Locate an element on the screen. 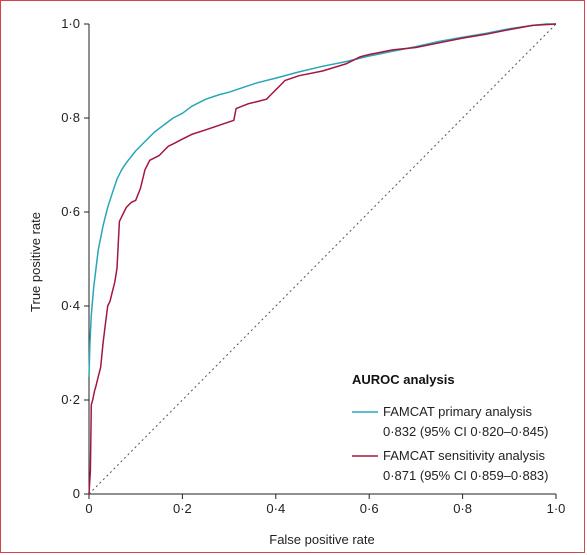 The width and height of the screenshot is (587, 555). legend-label-primary: FAMCAT primary analysis is located at coordinates (458, 411).